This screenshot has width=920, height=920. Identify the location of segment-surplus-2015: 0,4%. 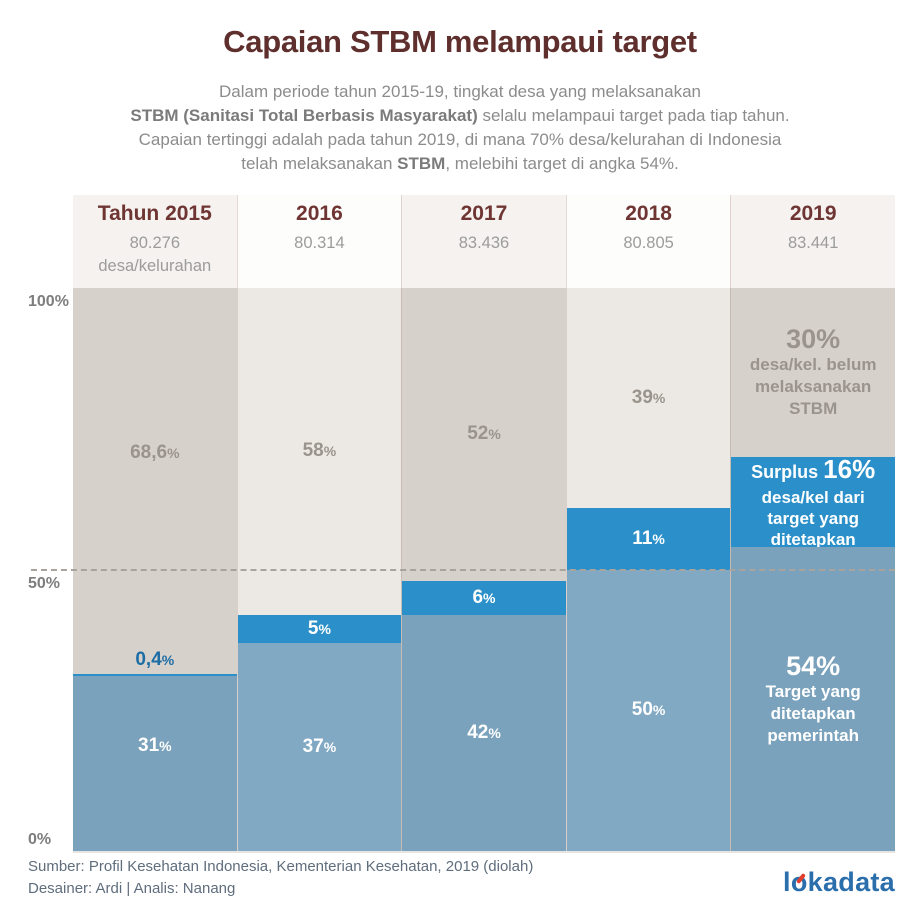
(155, 663).